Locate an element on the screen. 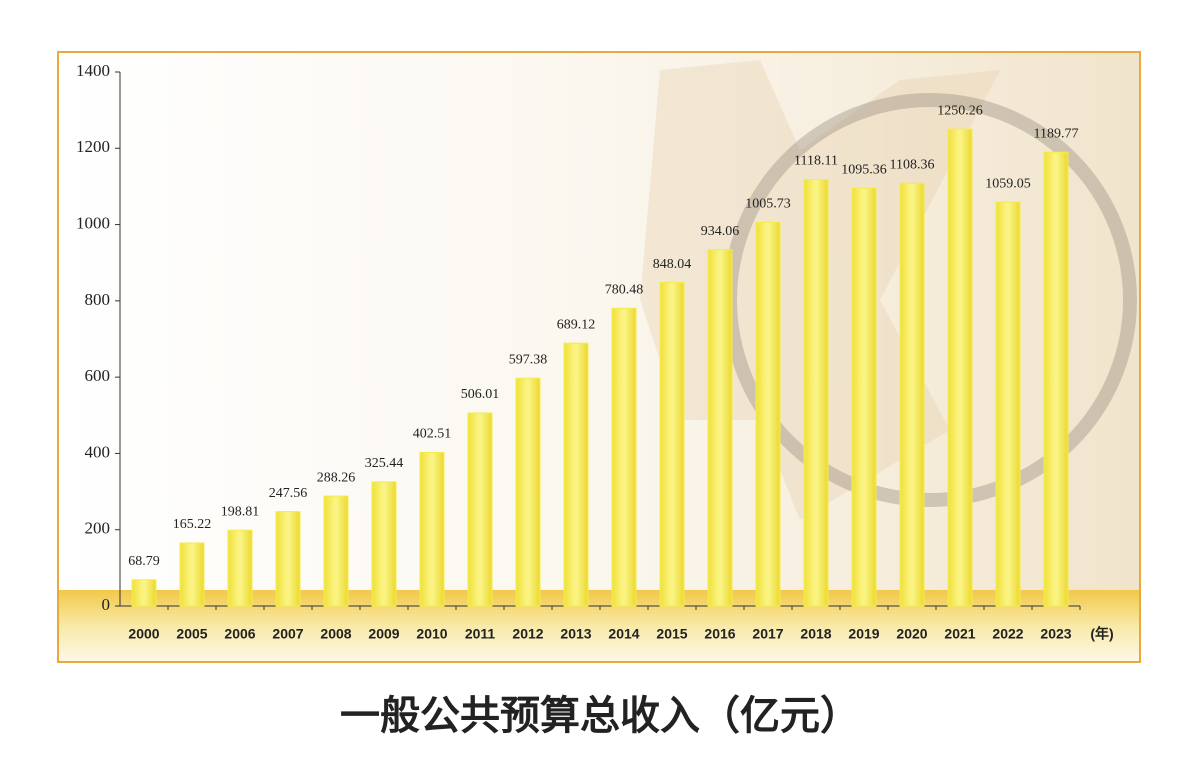  chart-title: 一般公共预算总收入（亿元） is located at coordinates (600, 716).